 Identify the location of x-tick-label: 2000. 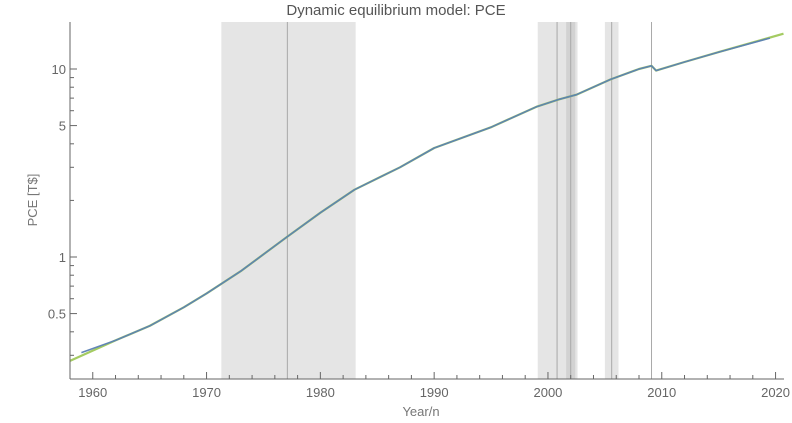
(547, 392).